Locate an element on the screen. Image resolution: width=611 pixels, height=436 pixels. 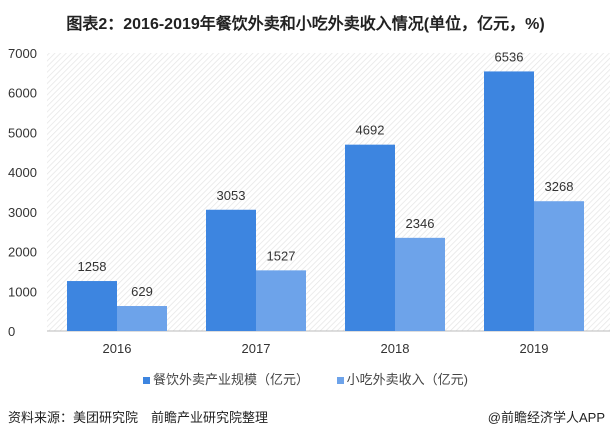
legend-label: 小吃外卖收入（亿元) is located at coordinates (407, 379).